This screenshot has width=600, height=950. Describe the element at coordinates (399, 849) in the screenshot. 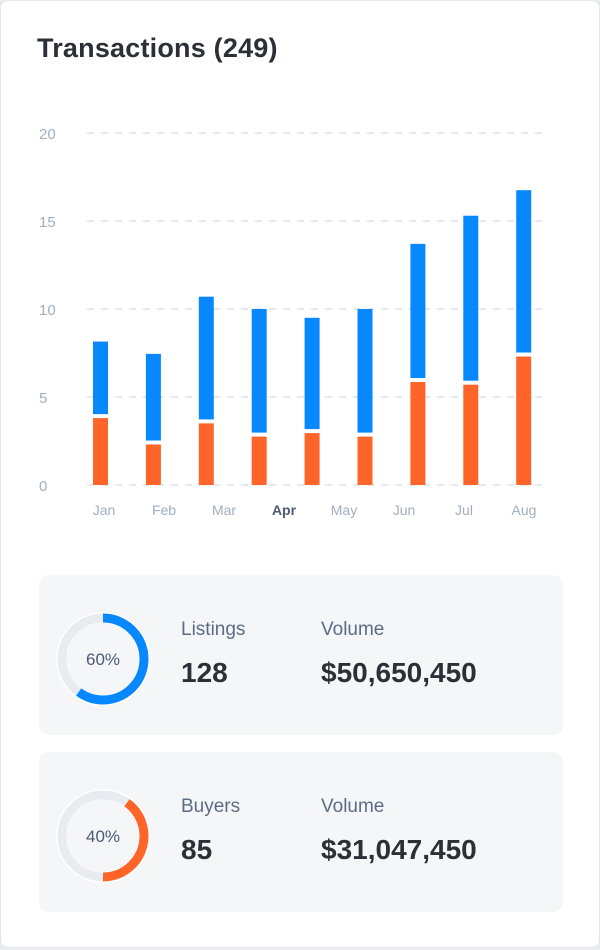

I see `buyers-volume-value: $31,047,450` at that location.